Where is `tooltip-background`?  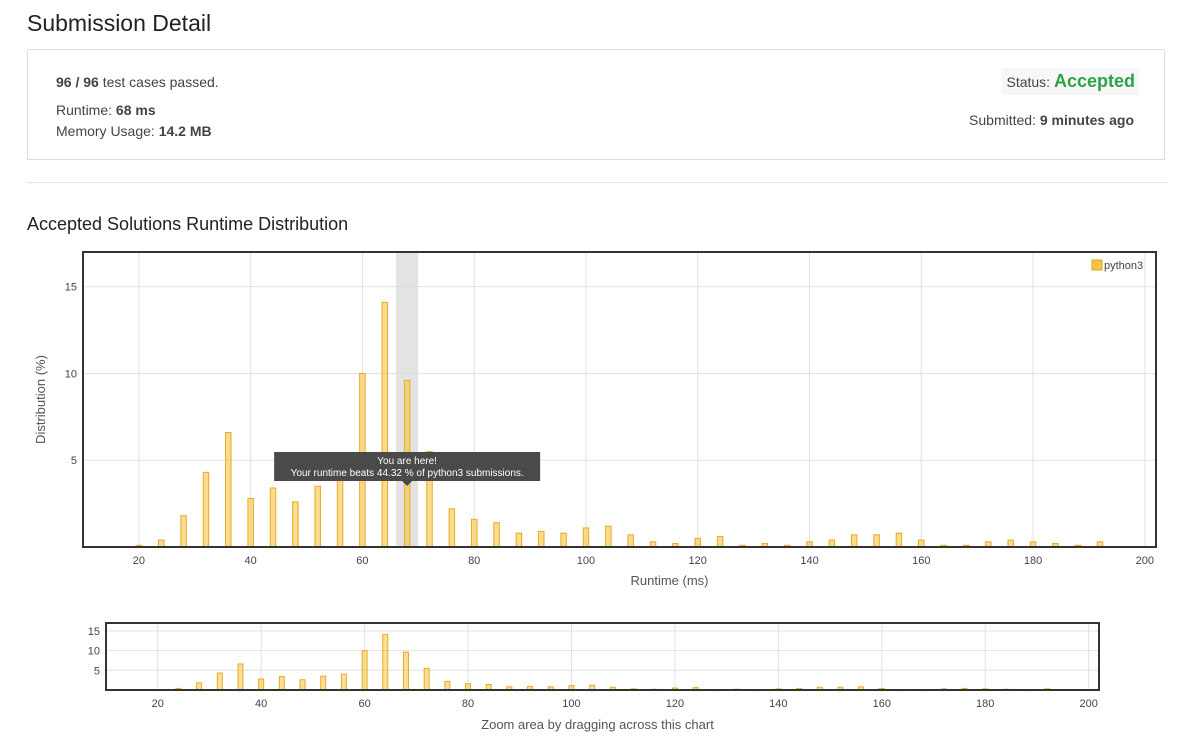
tooltip-background is located at coordinates (407, 466).